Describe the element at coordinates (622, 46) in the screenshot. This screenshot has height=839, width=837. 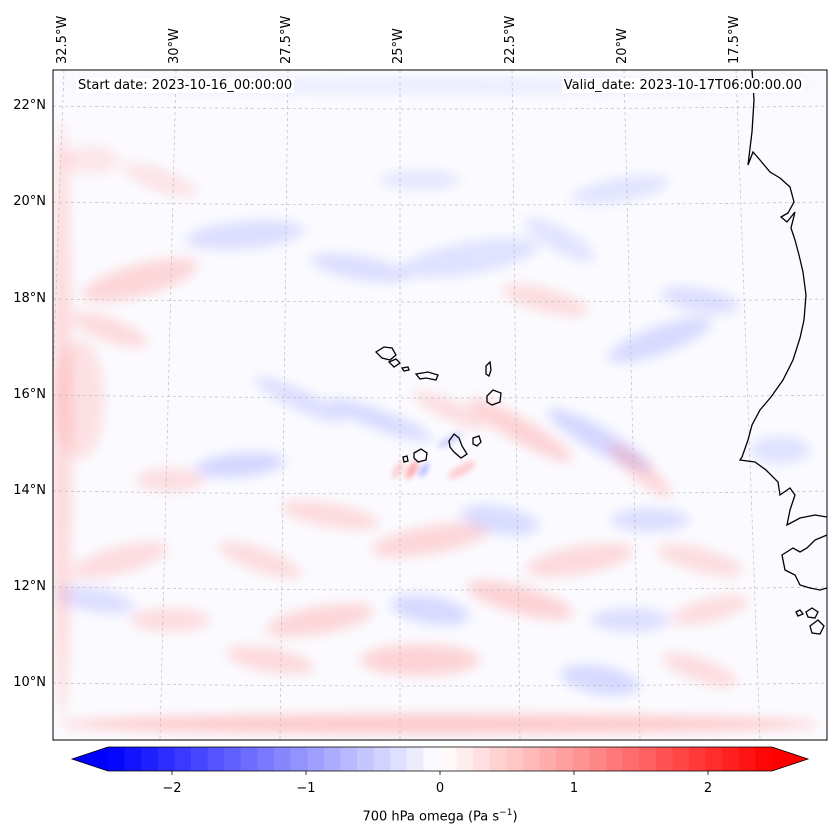
I see `longitude-label: 20°W` at that location.